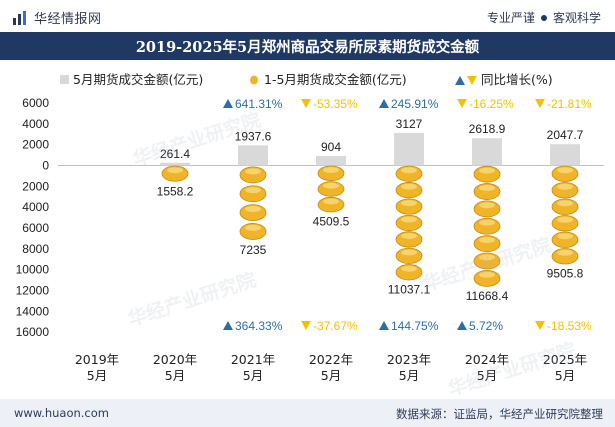 The height and width of the screenshot is (427, 615). I want to click on yoy-ytd-label: -18.53%, so click(569, 326).